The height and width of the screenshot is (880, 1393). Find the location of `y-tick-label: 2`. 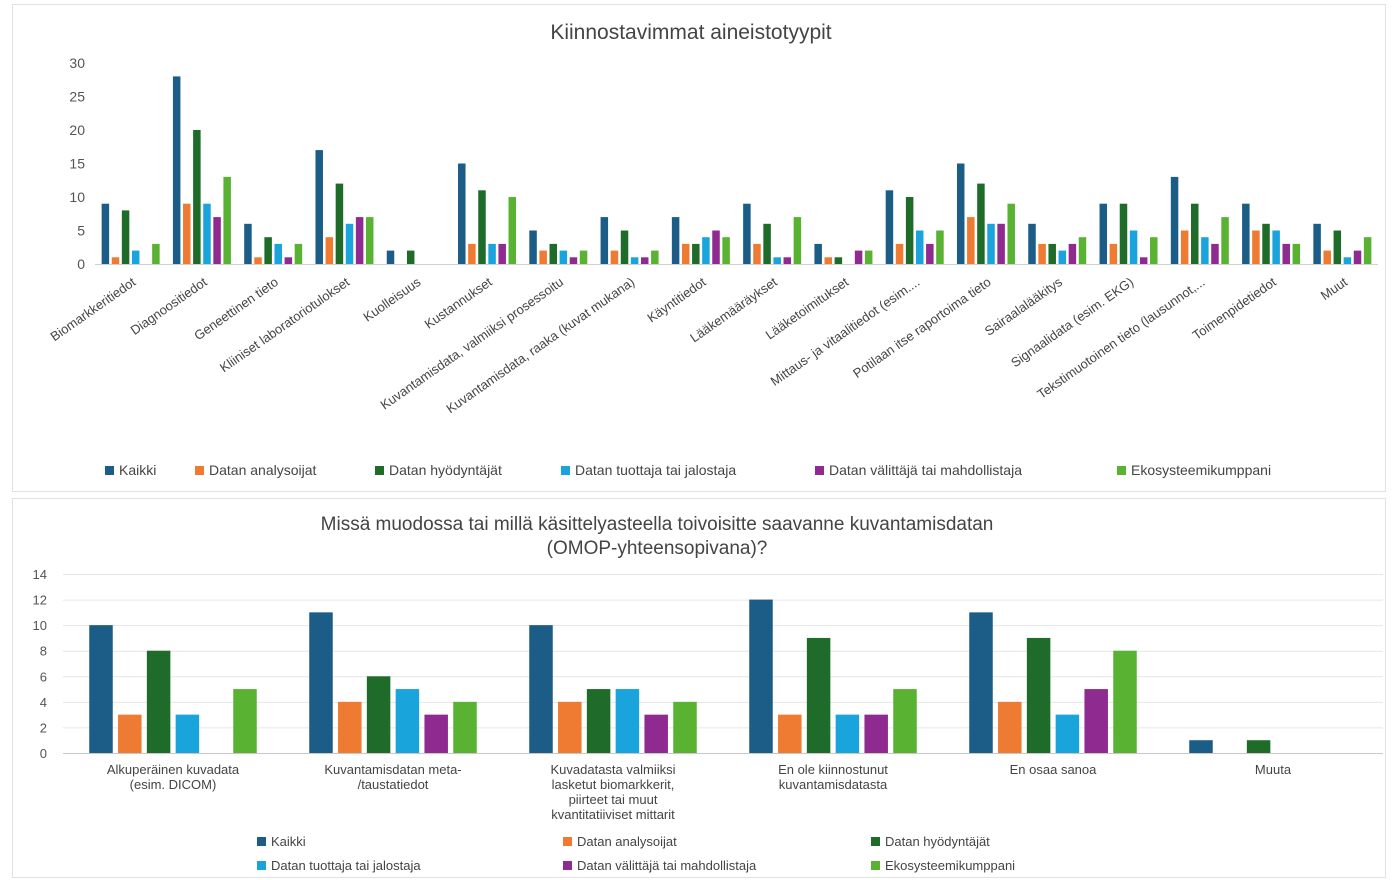

y-tick-label: 2 is located at coordinates (43, 727).